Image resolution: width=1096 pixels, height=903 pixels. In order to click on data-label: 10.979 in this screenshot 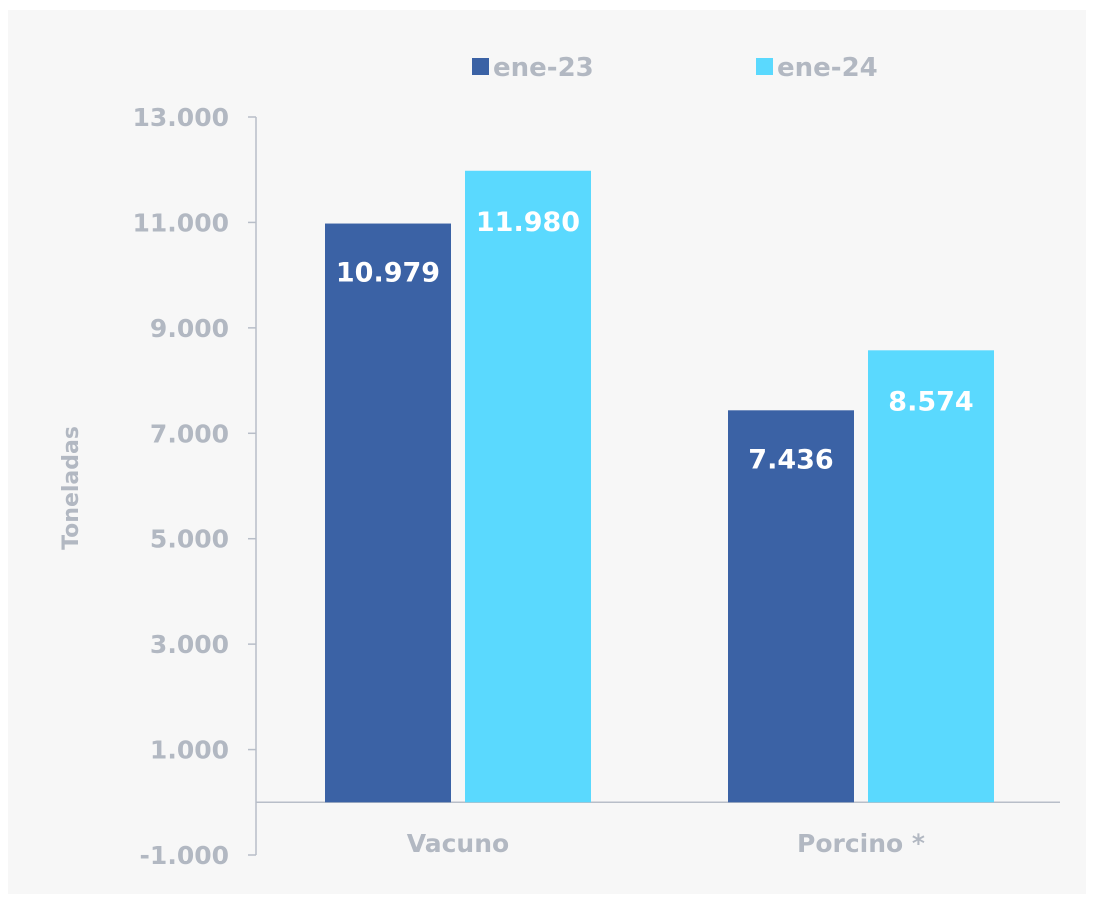, I will do `click(388, 273)`.